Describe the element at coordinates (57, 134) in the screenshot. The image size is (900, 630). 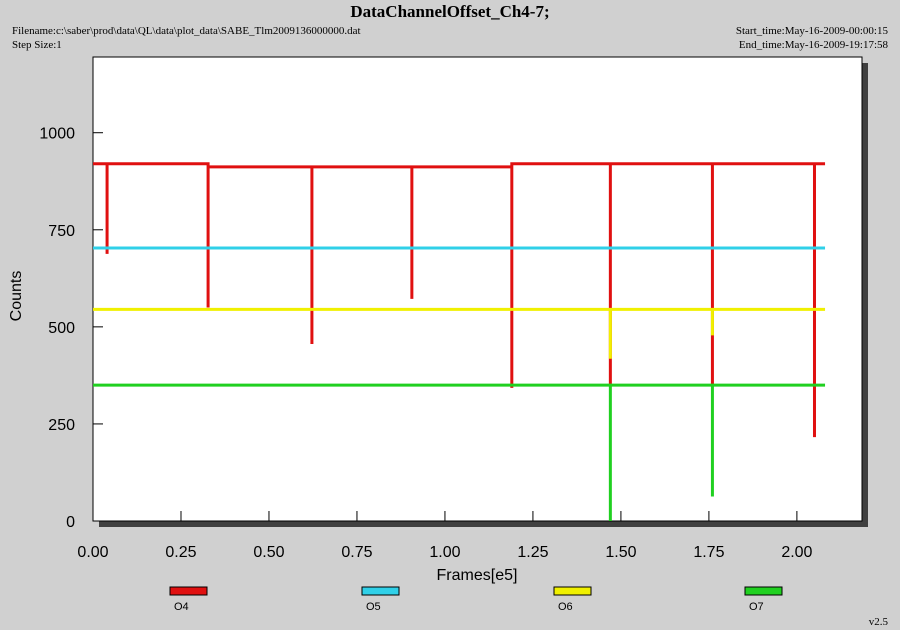
I see `y-tick-label: 1000` at that location.